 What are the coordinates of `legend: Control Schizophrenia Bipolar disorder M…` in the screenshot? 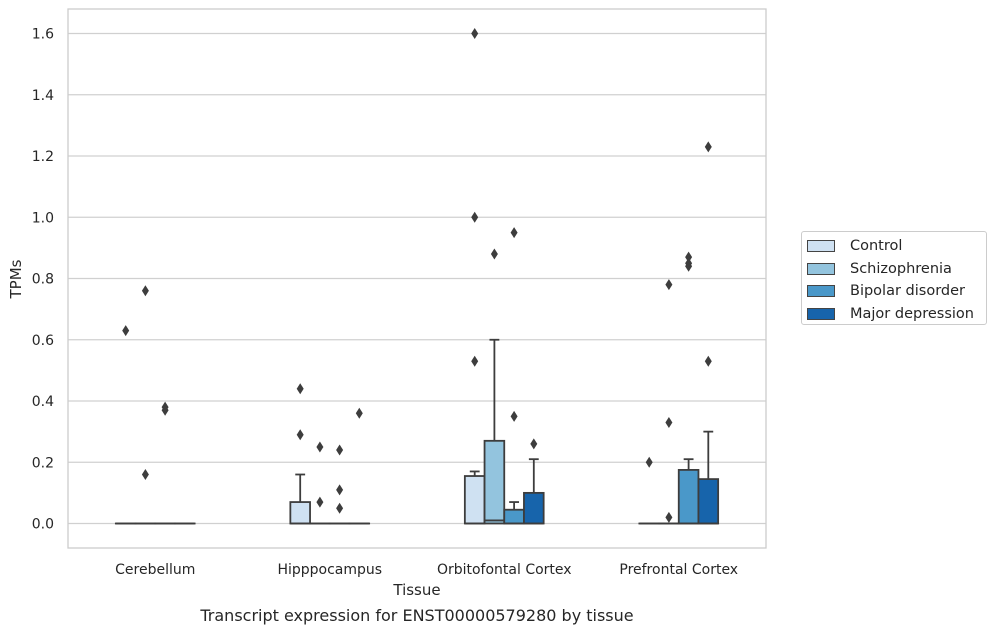 It's located at (894, 278).